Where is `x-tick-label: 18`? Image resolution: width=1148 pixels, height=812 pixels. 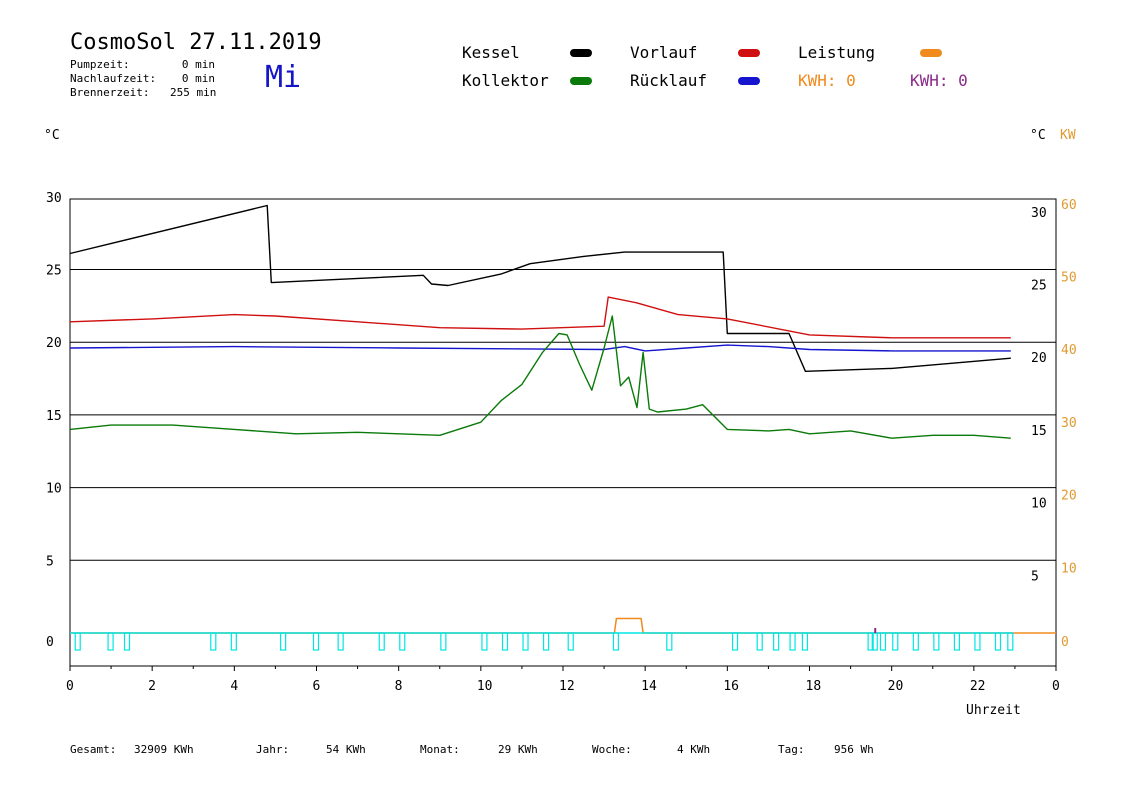
x-tick-label: 18 is located at coordinates (814, 686).